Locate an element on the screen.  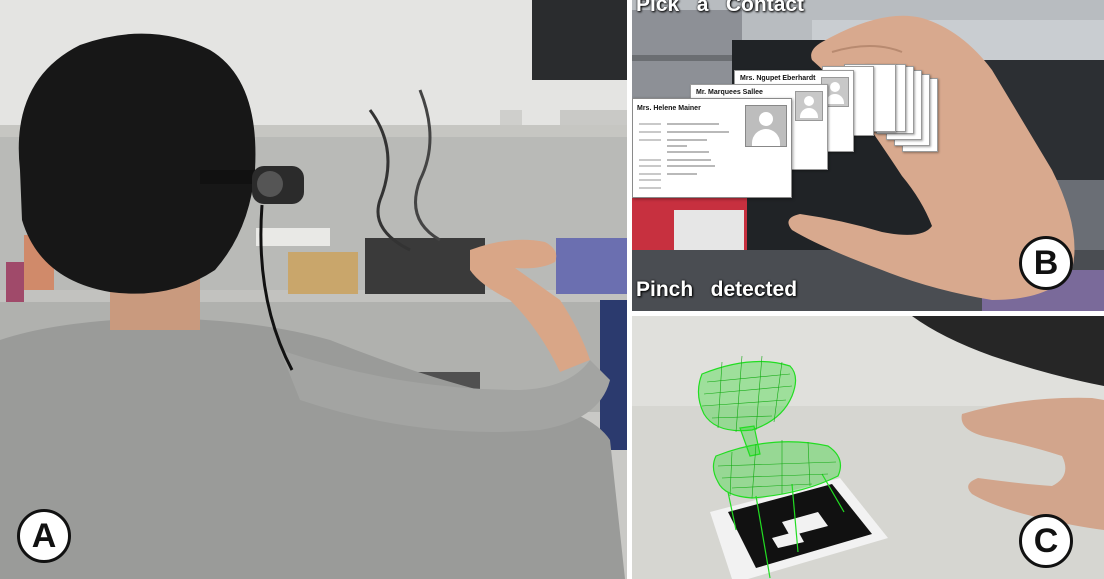
instruction-overlay: Pick a Contact is located at coordinates (720, 8).